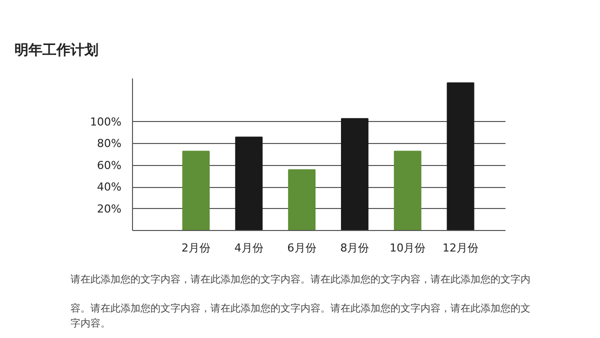 The width and height of the screenshot is (600, 338). What do you see at coordinates (106, 121) in the screenshot?
I see `y-tick-label: 100%` at bounding box center [106, 121].